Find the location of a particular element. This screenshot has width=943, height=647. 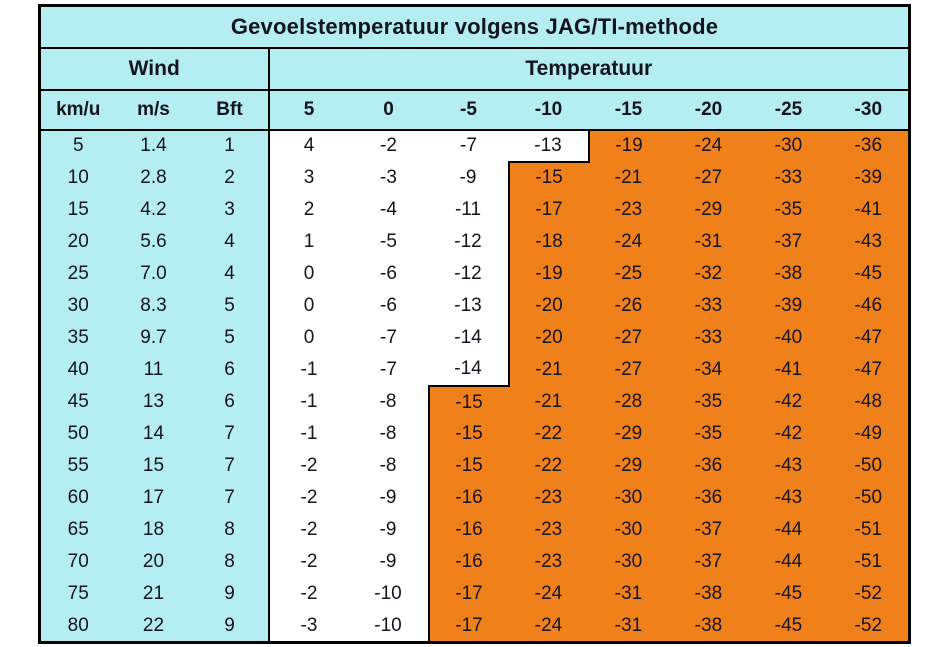

temp-cell: -14 is located at coordinates (469, 370).